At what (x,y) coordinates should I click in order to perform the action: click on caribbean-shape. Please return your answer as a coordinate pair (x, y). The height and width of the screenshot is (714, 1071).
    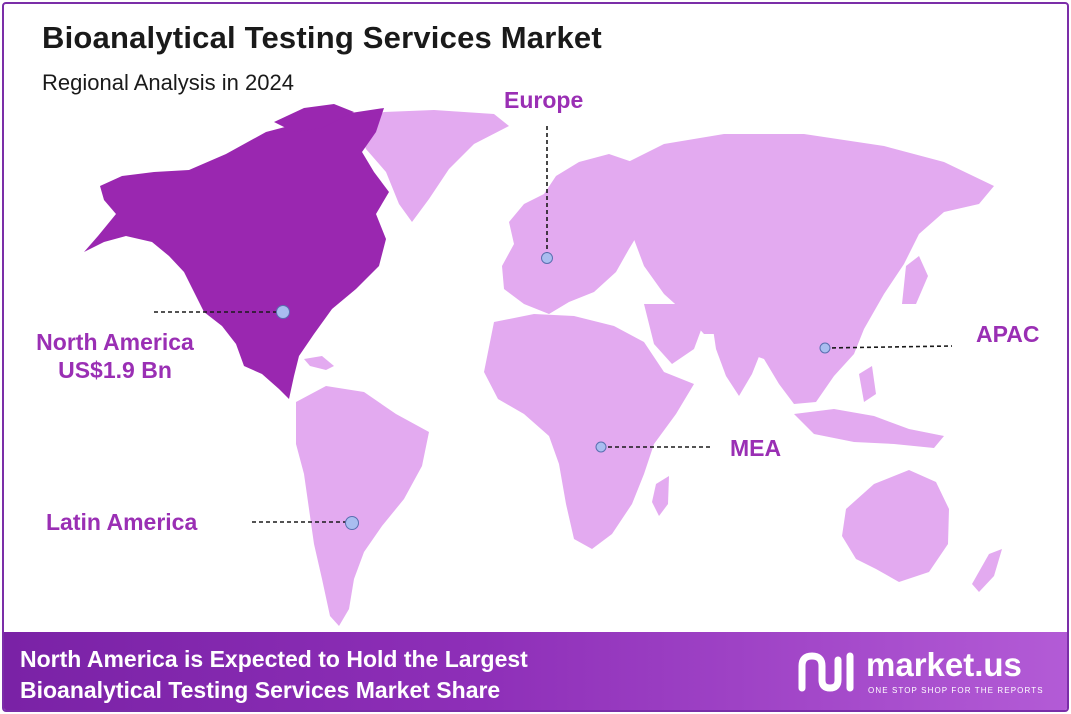
    Looking at the image, I should click on (319, 363).